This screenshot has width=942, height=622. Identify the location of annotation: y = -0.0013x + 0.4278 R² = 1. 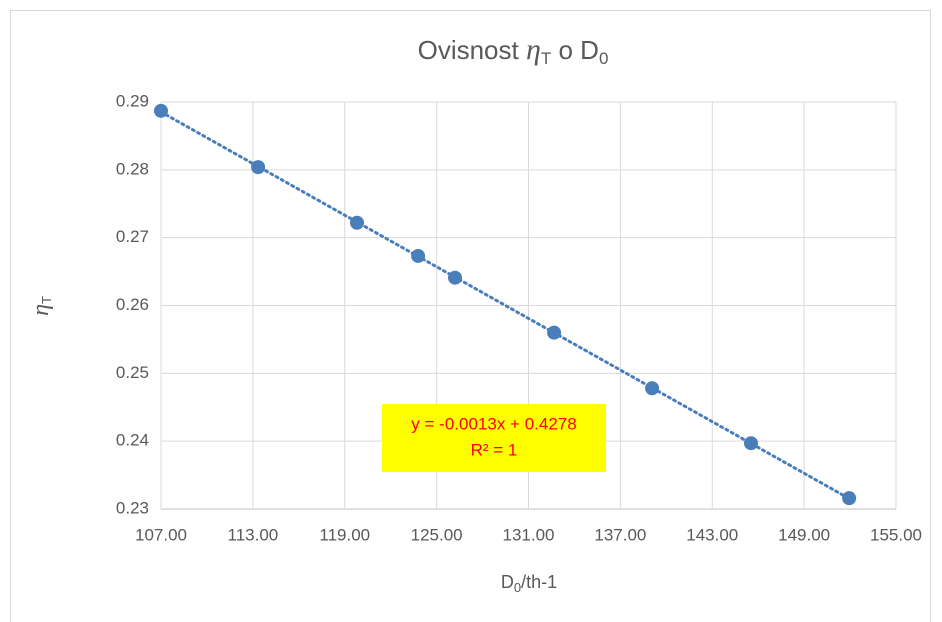
(494, 438).